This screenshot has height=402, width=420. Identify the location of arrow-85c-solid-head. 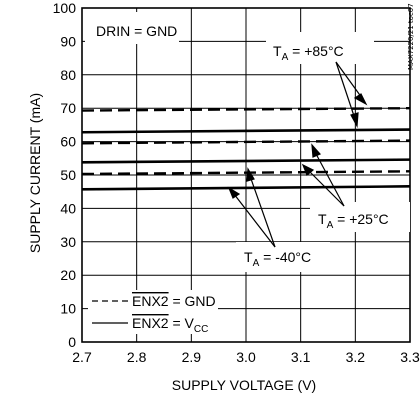
(354, 120).